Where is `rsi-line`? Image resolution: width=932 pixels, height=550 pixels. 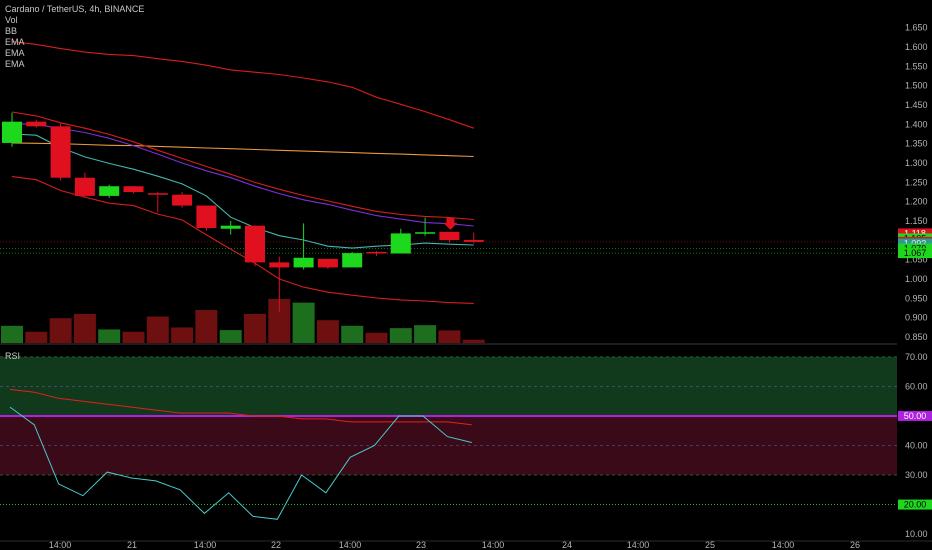
rsi-line is located at coordinates (240, 463).